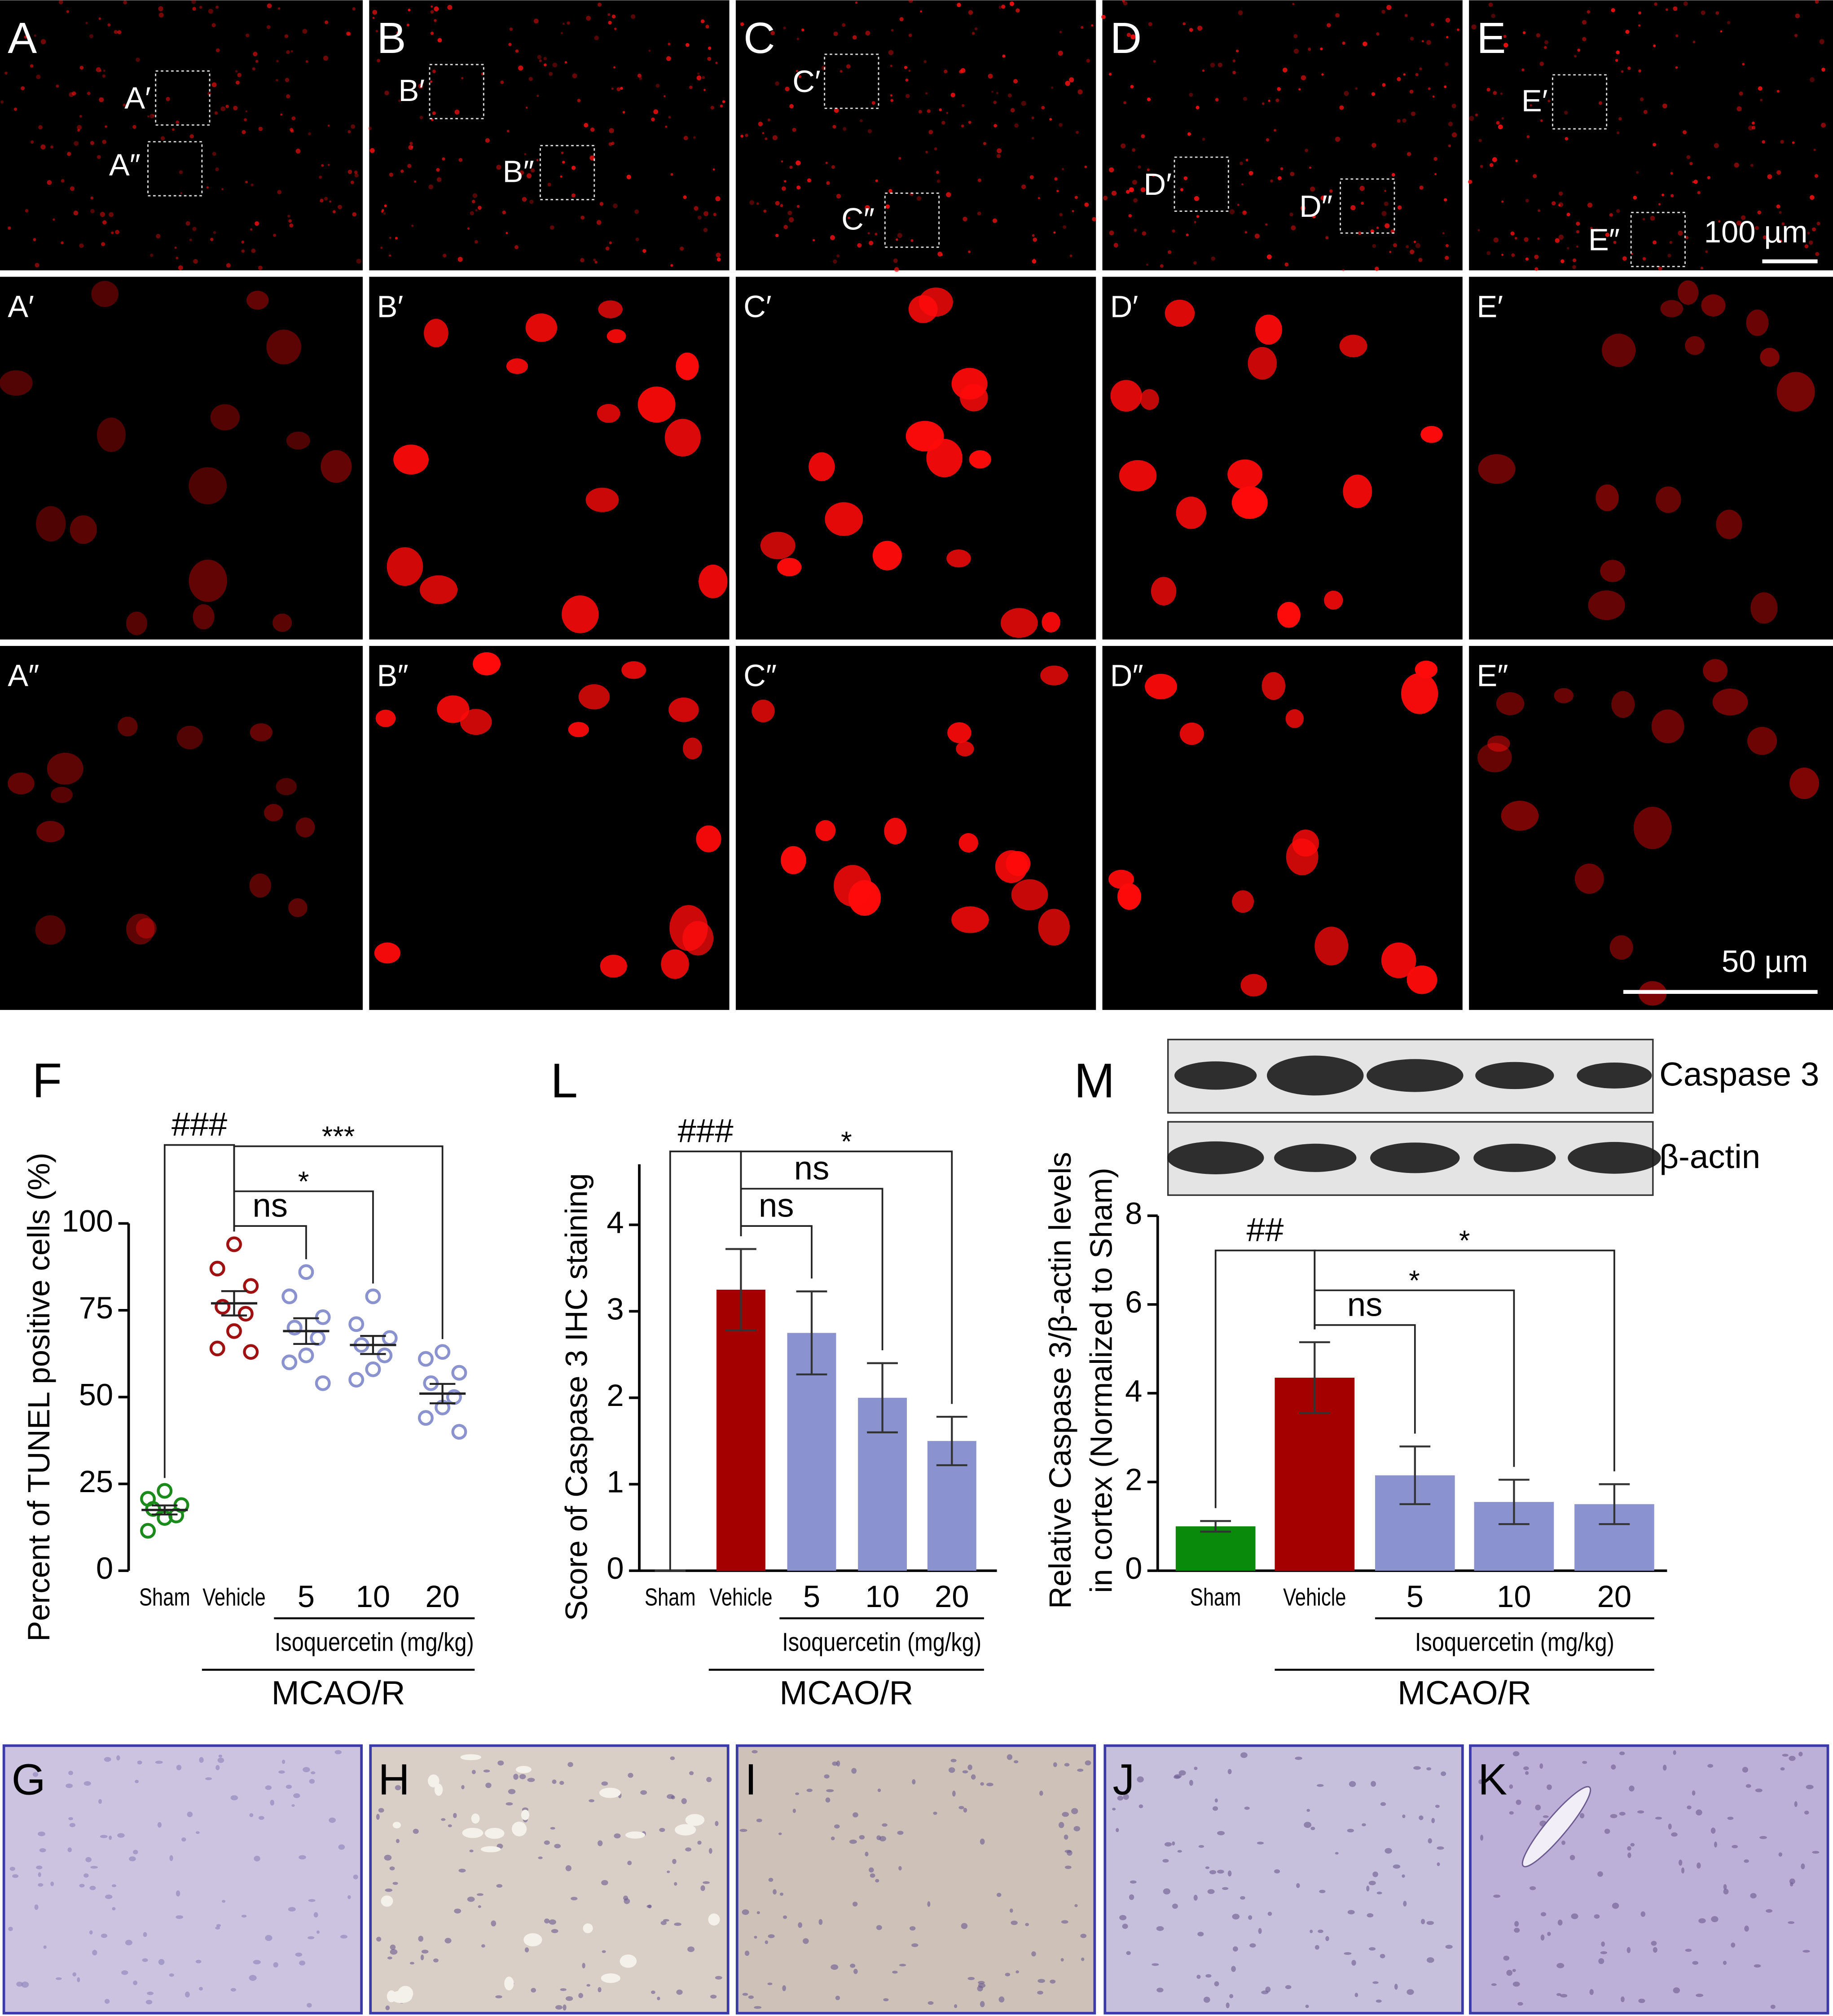 The image size is (1833, 2016). Describe the element at coordinates (670, 1598) in the screenshot. I see `x-tick-label: Sham` at that location.